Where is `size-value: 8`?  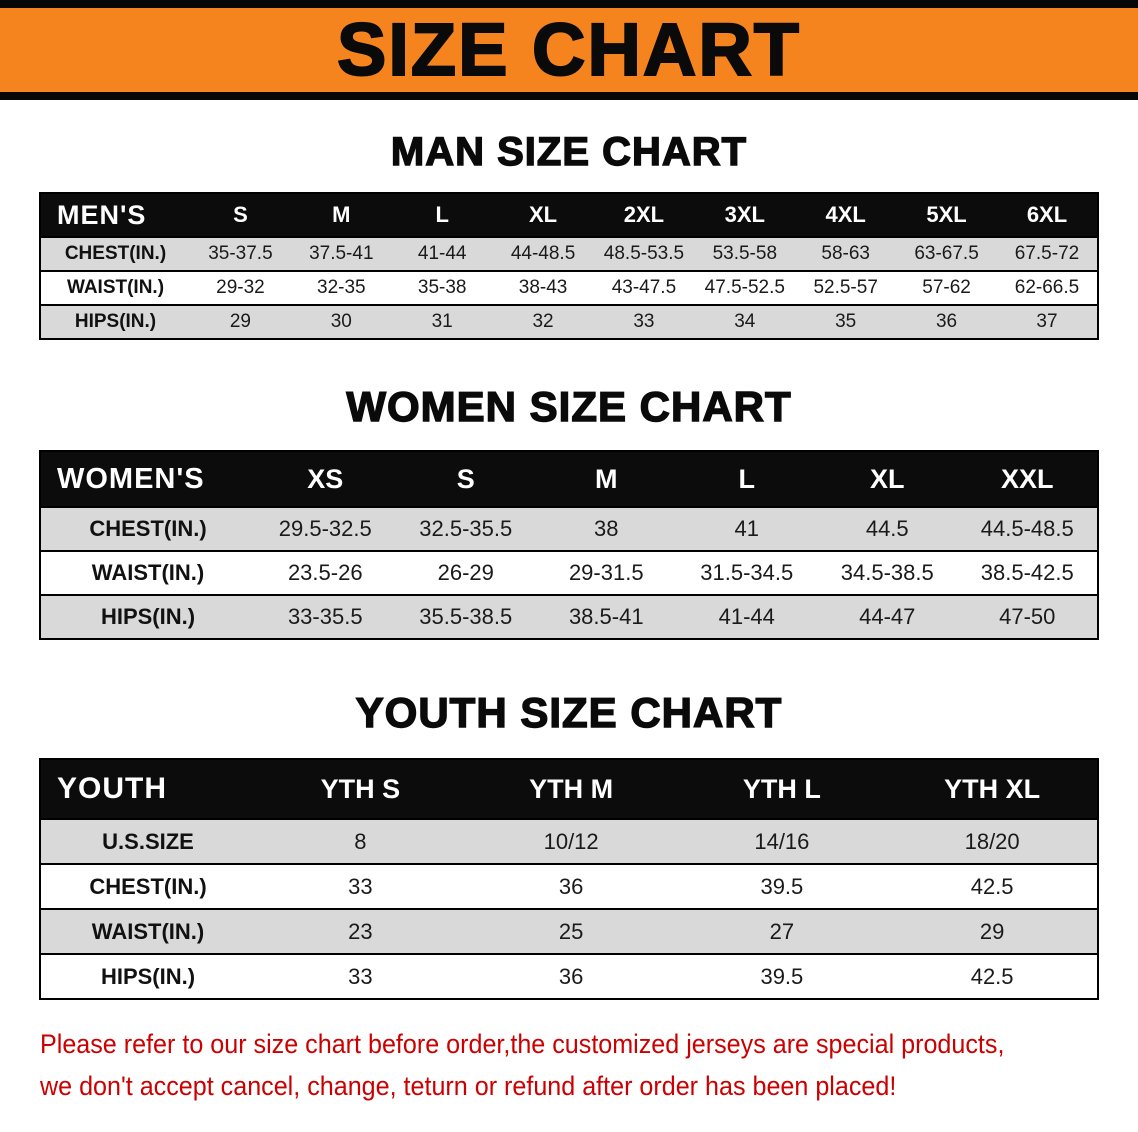 size-value: 8 is located at coordinates (360, 841).